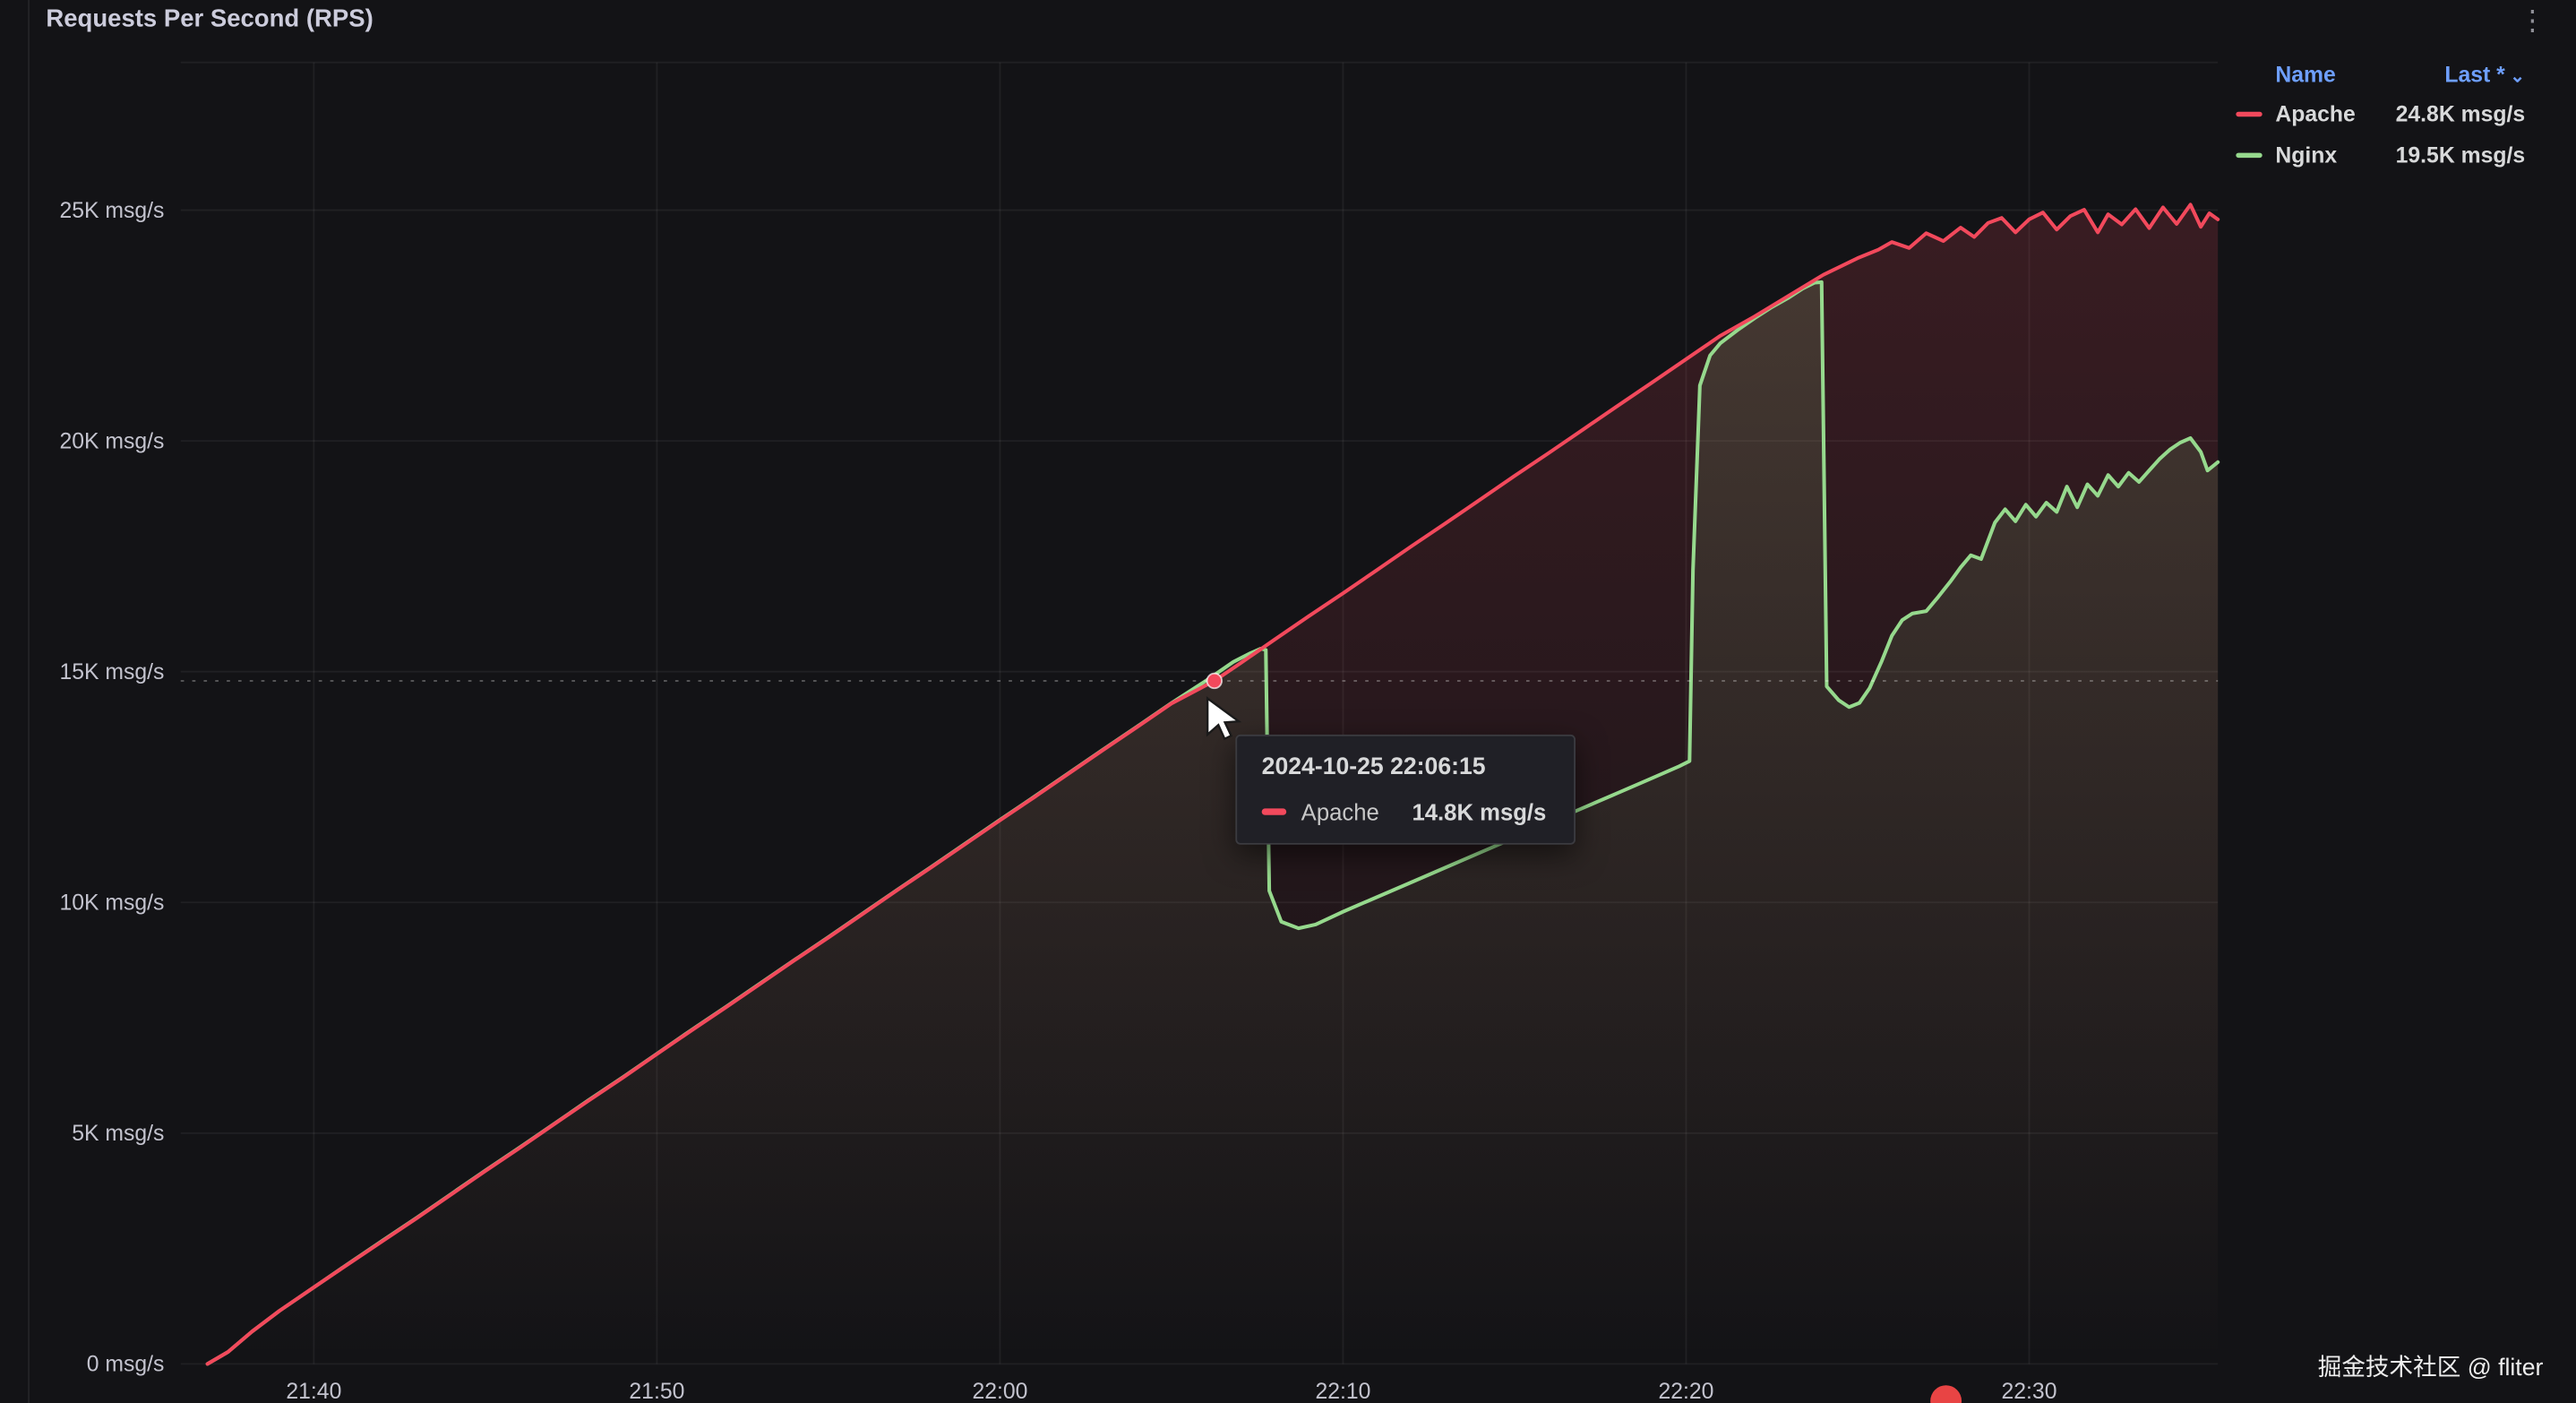 The image size is (2576, 1403). I want to click on x-tick-label: 22:10, so click(1342, 1391).